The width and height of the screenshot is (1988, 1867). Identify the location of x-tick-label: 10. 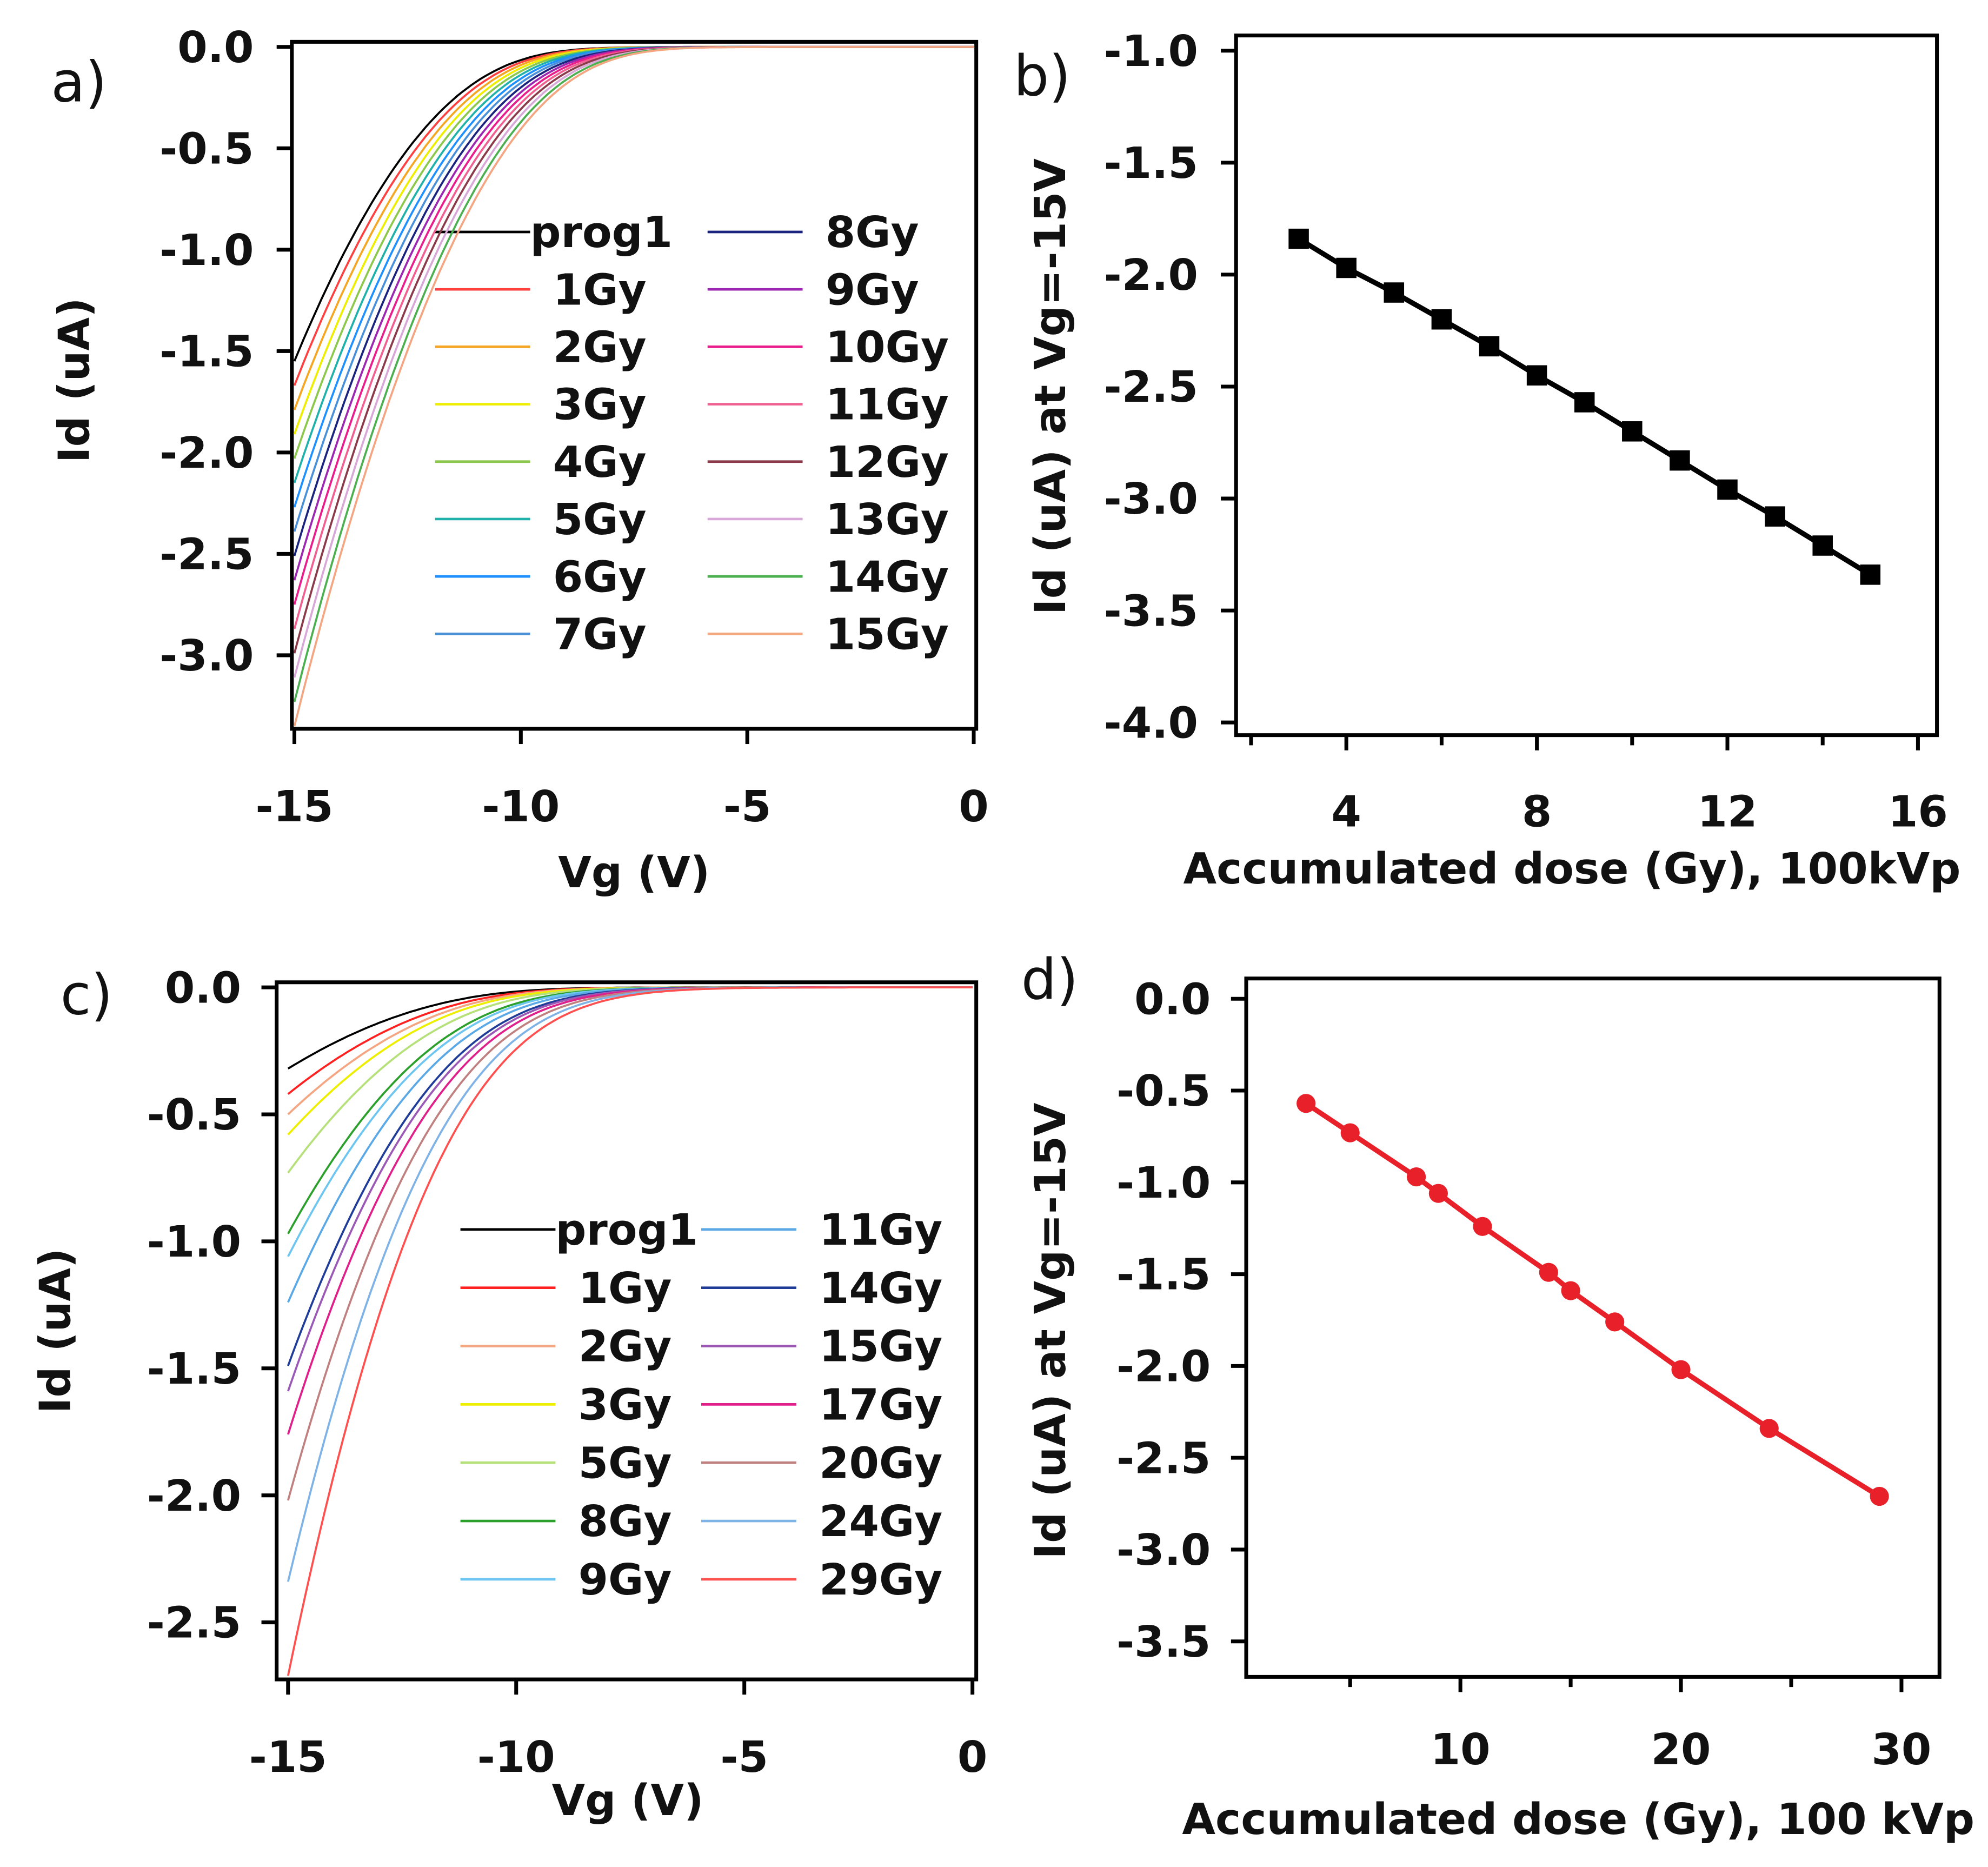
(1461, 1749).